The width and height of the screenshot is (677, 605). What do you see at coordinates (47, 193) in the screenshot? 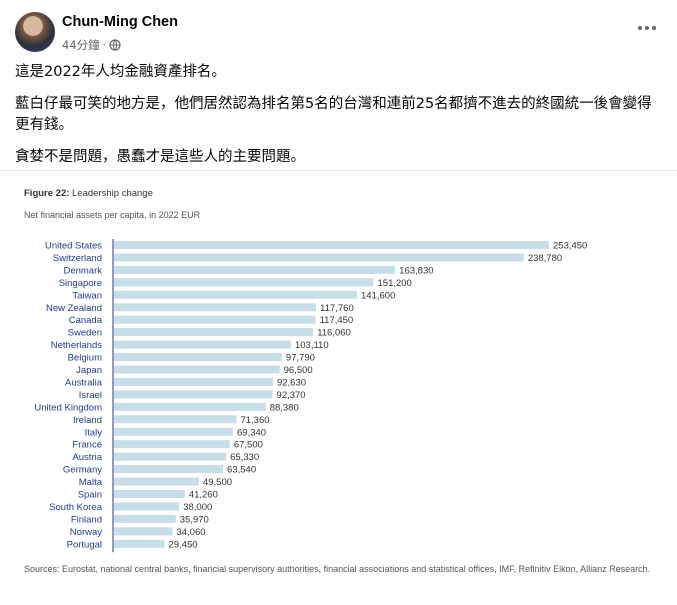
I see `chart-figure-number: Figure 22:` at bounding box center [47, 193].